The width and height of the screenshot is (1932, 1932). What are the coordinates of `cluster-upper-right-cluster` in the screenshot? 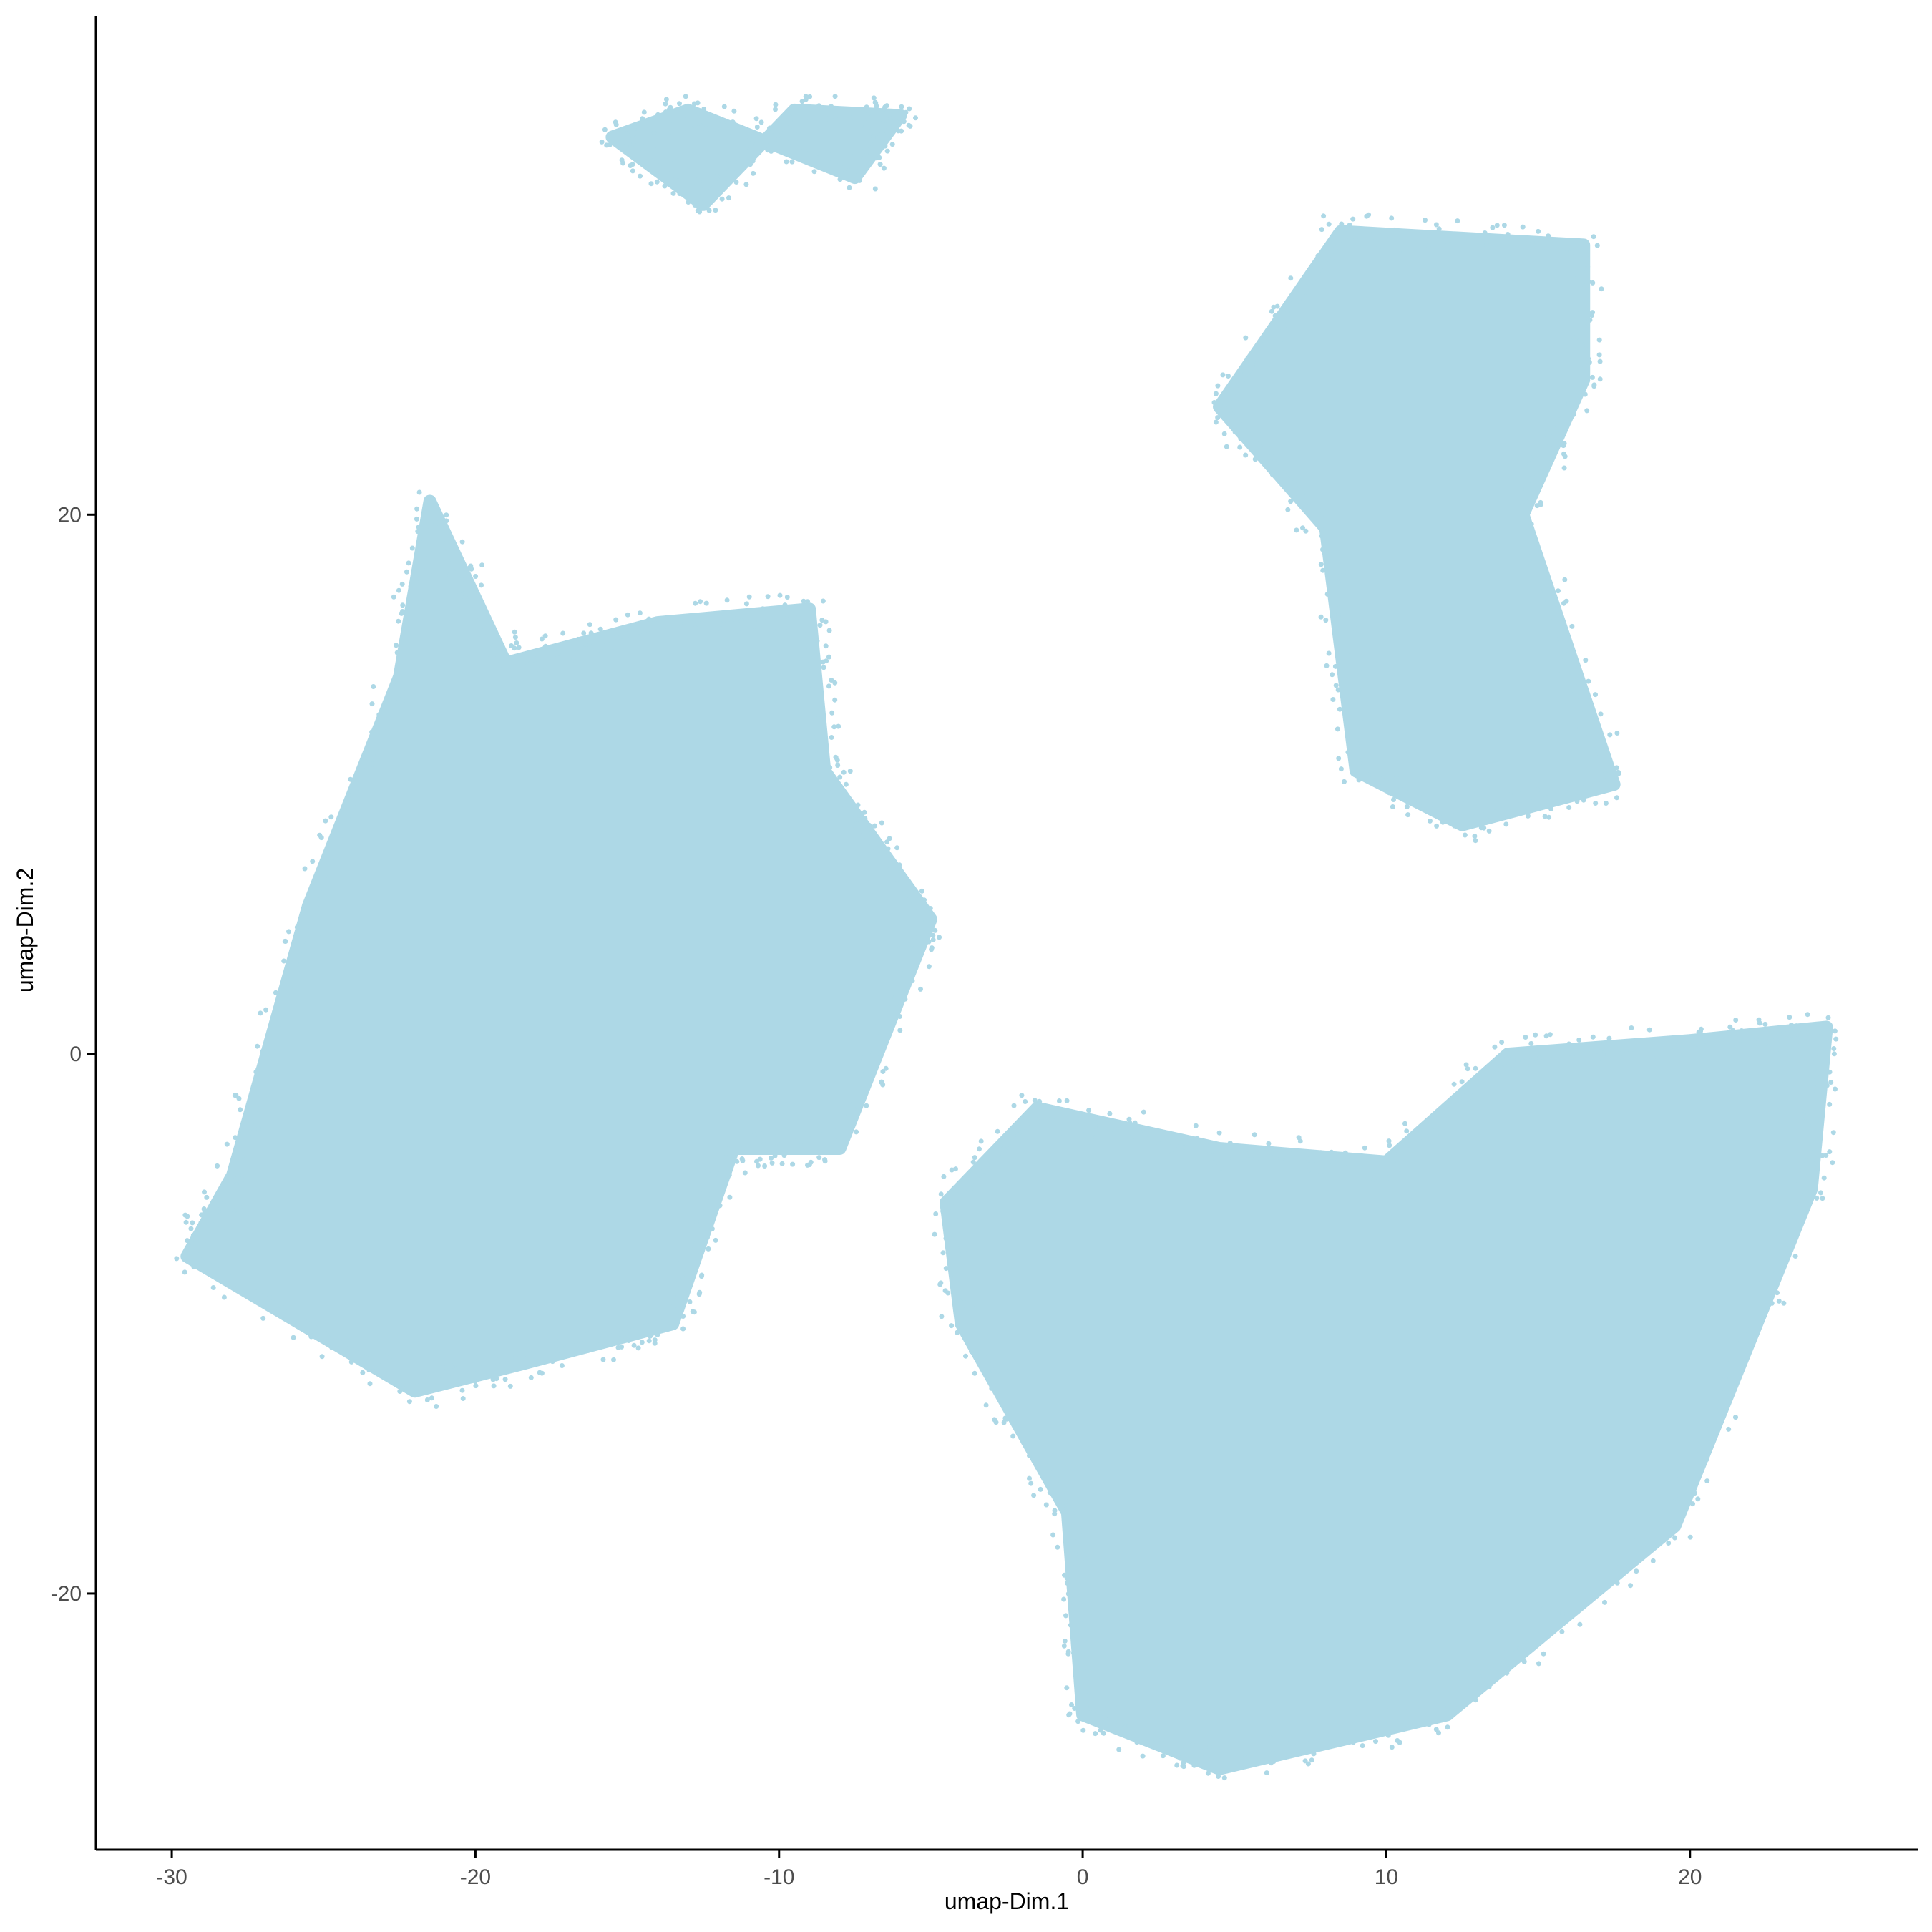 It's located at (1417, 528).